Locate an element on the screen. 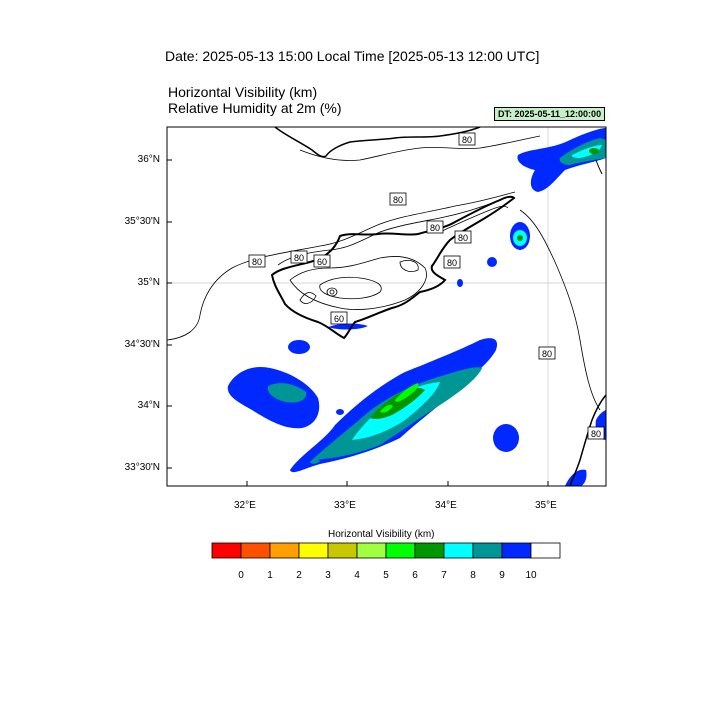 The image size is (720, 720). visibility-blob-northeast is located at coordinates (561, 160).